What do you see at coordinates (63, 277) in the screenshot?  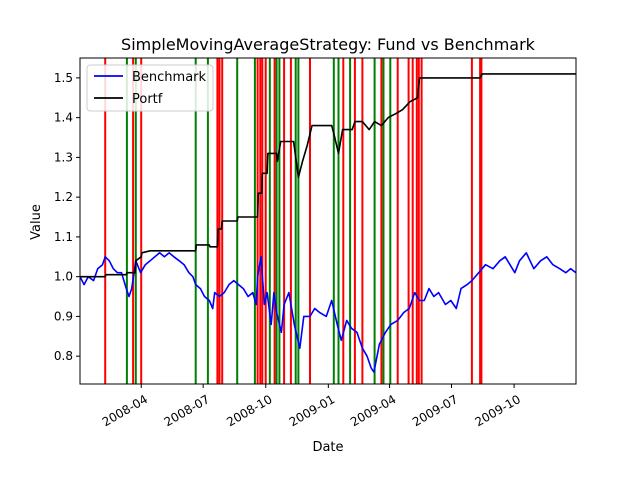 I see `y-tick-label: 1.0` at bounding box center [63, 277].